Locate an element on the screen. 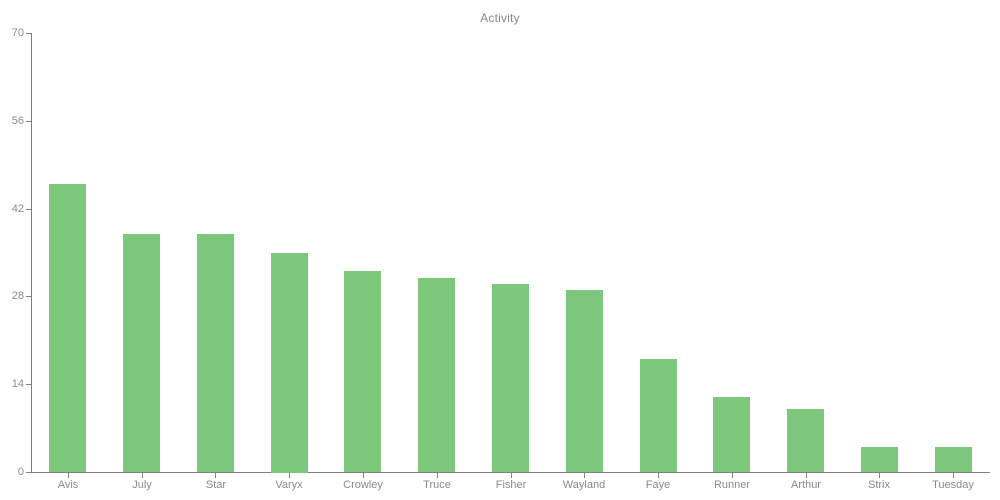  x-tick-label: Wayland is located at coordinates (584, 485).